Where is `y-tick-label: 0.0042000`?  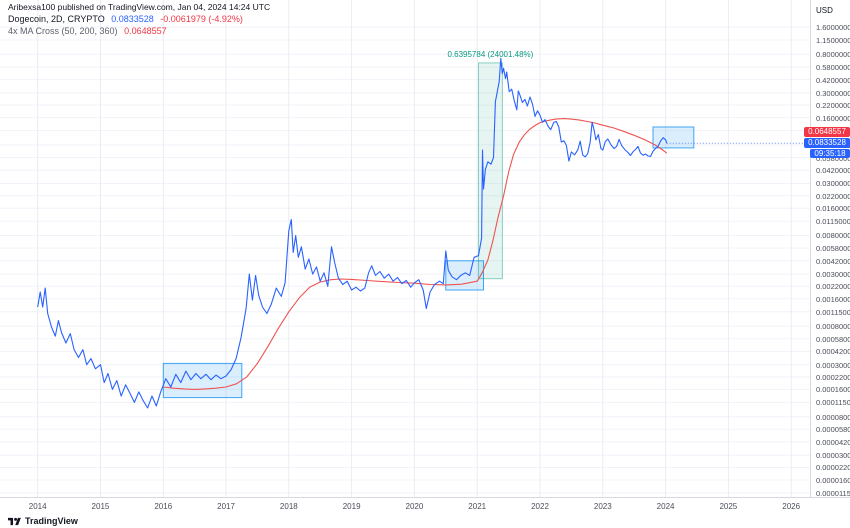
y-tick-label: 0.0042000 is located at coordinates (833, 261).